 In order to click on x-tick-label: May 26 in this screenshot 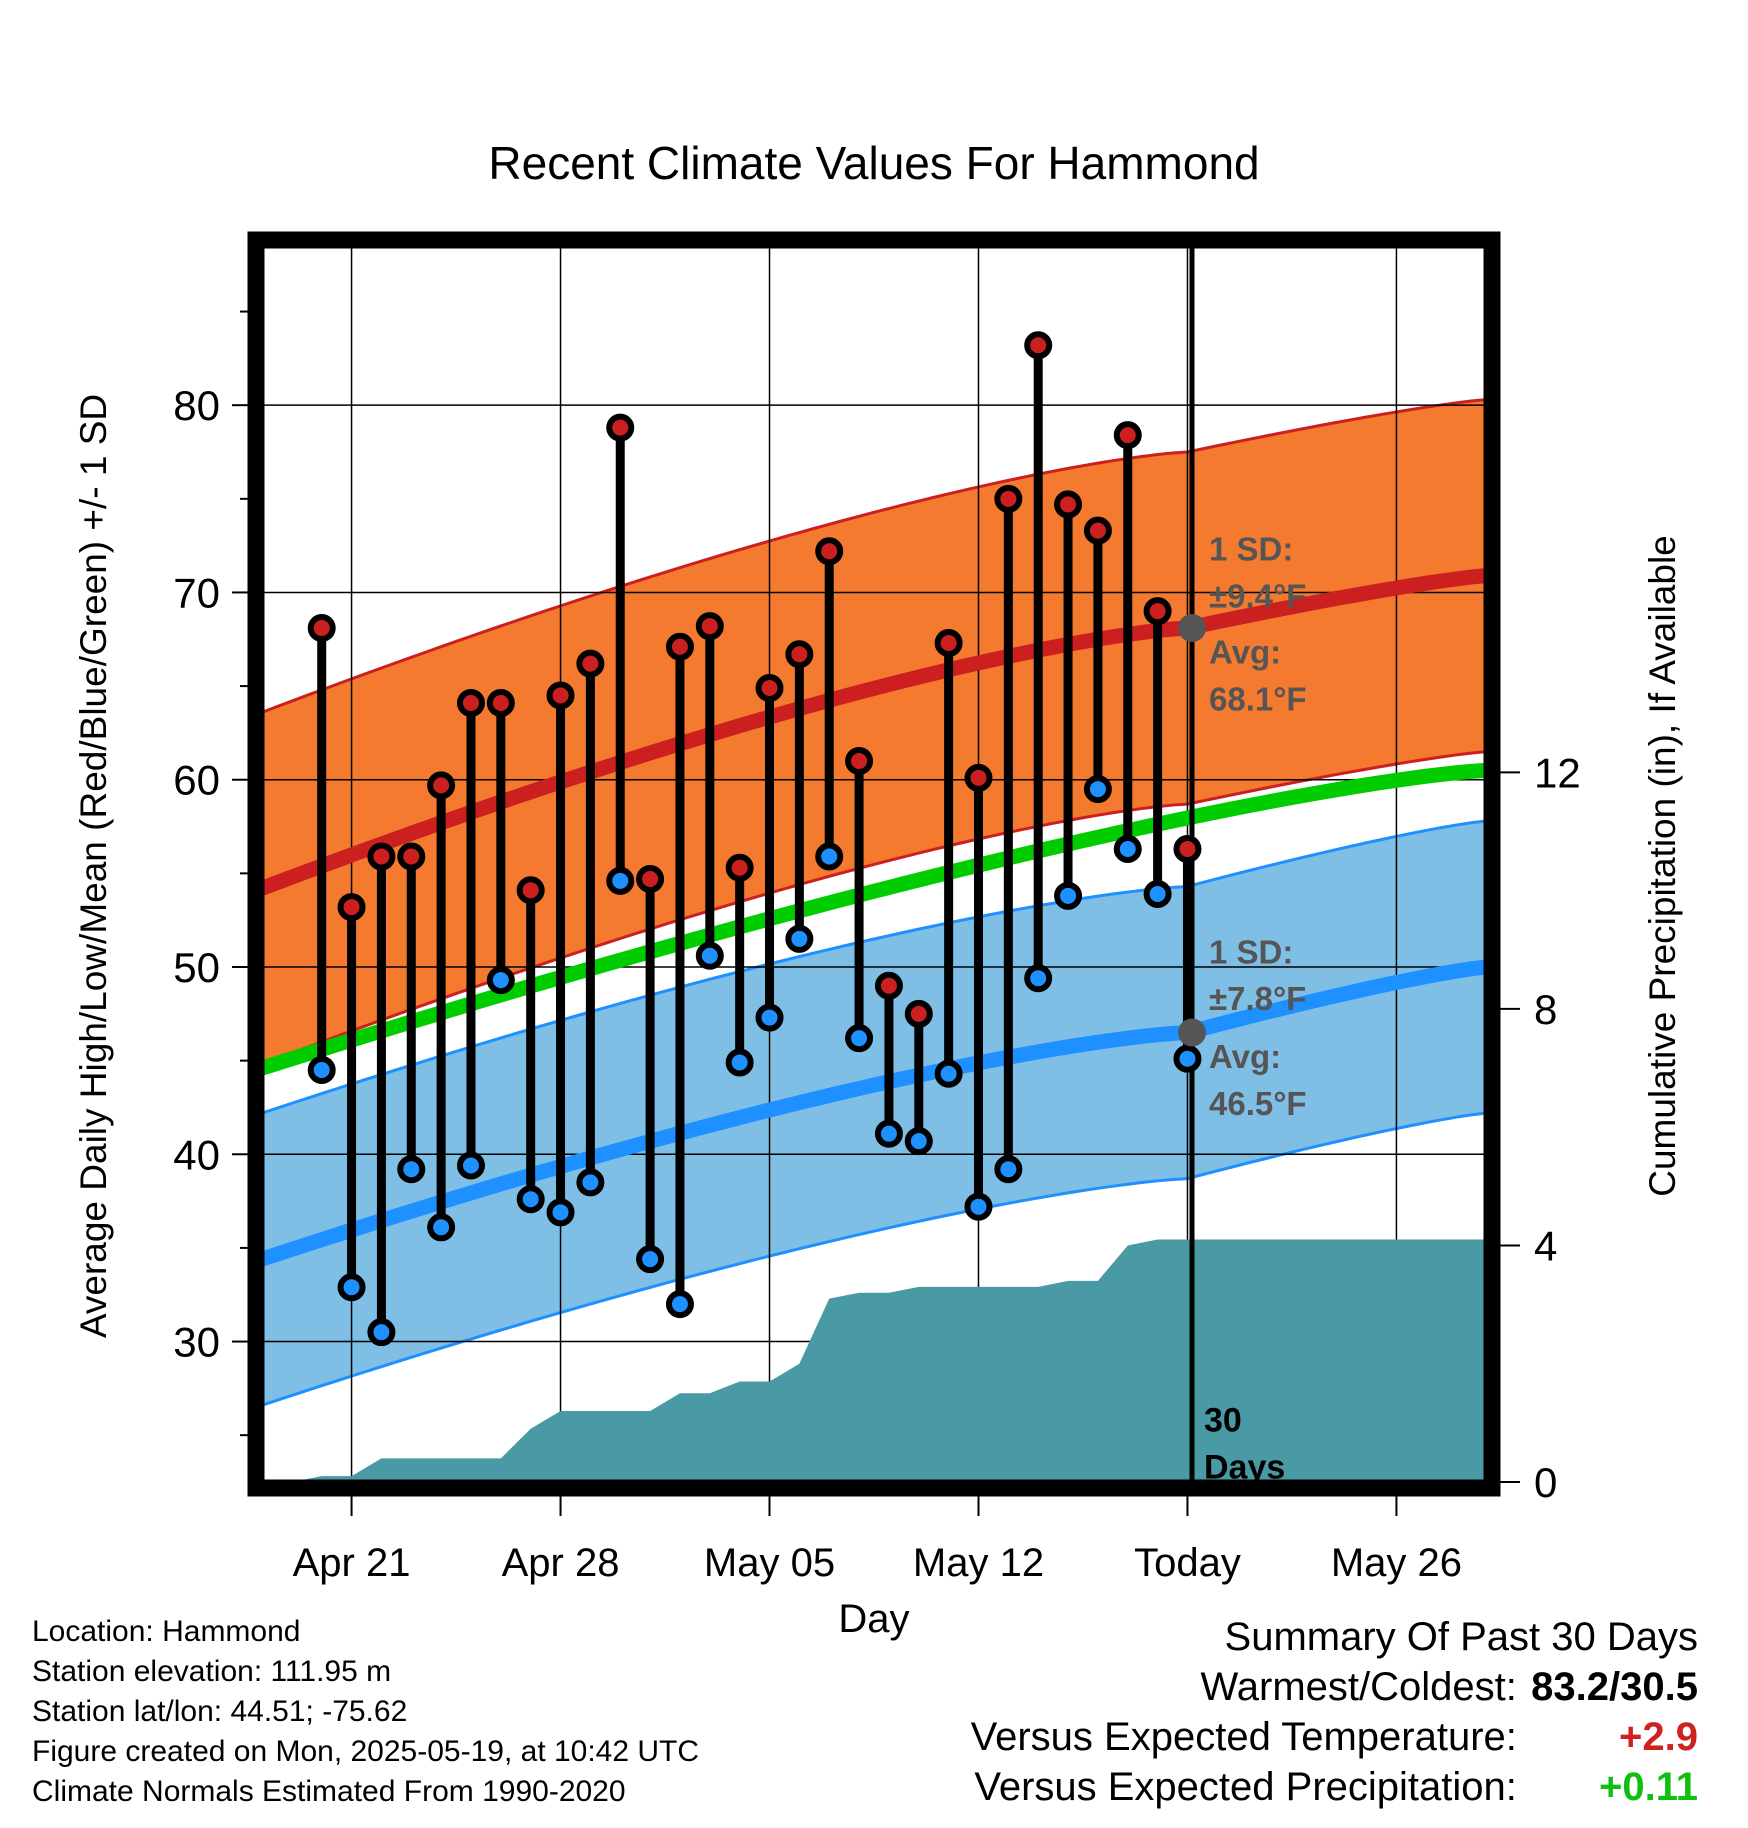, I will do `click(1396, 1563)`.